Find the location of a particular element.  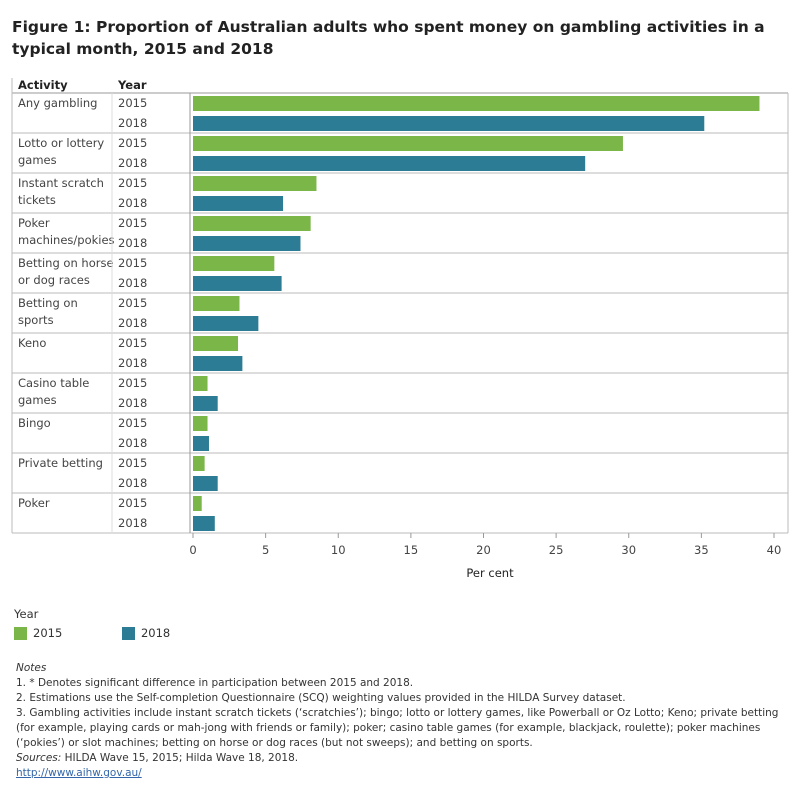

legend-item-2015: 2015 is located at coordinates (38, 633).